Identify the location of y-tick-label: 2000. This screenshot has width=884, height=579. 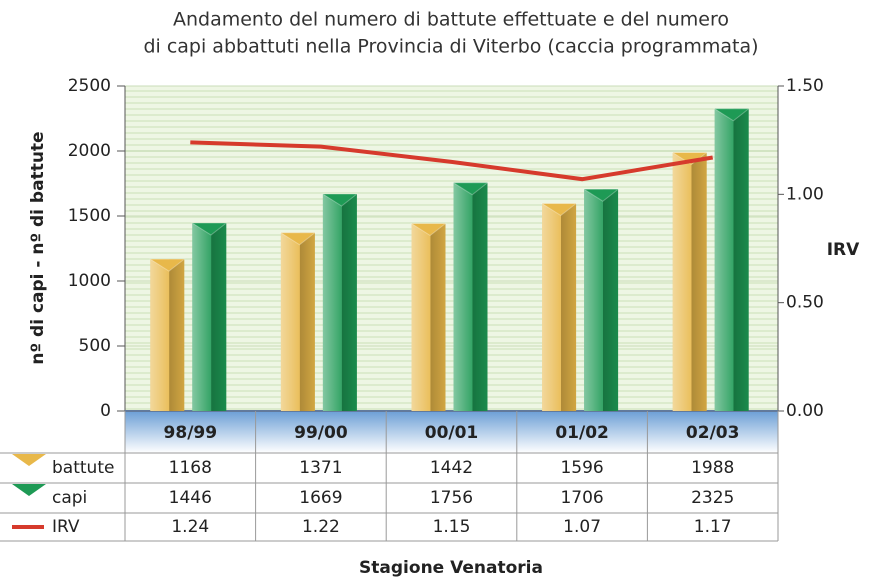
(89, 151).